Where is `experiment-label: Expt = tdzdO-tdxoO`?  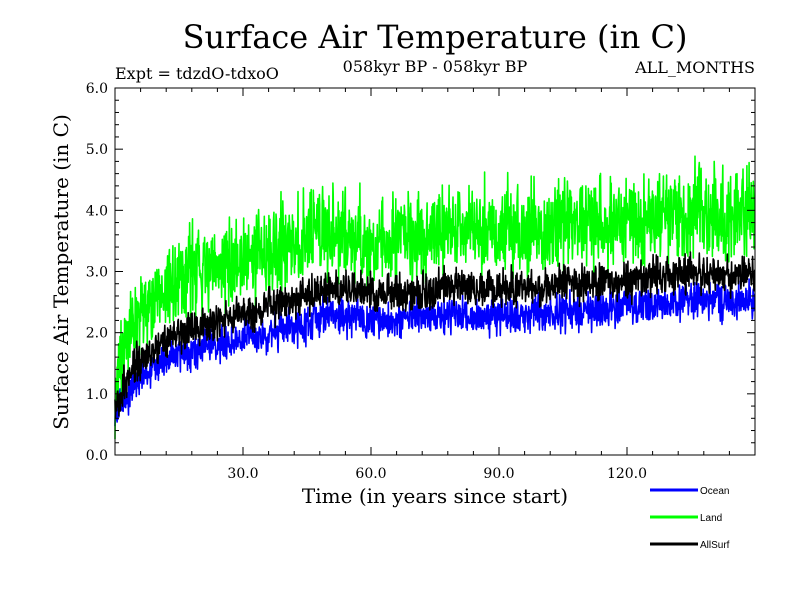
experiment-label: Expt = tdzdO-tdxoO is located at coordinates (197, 73).